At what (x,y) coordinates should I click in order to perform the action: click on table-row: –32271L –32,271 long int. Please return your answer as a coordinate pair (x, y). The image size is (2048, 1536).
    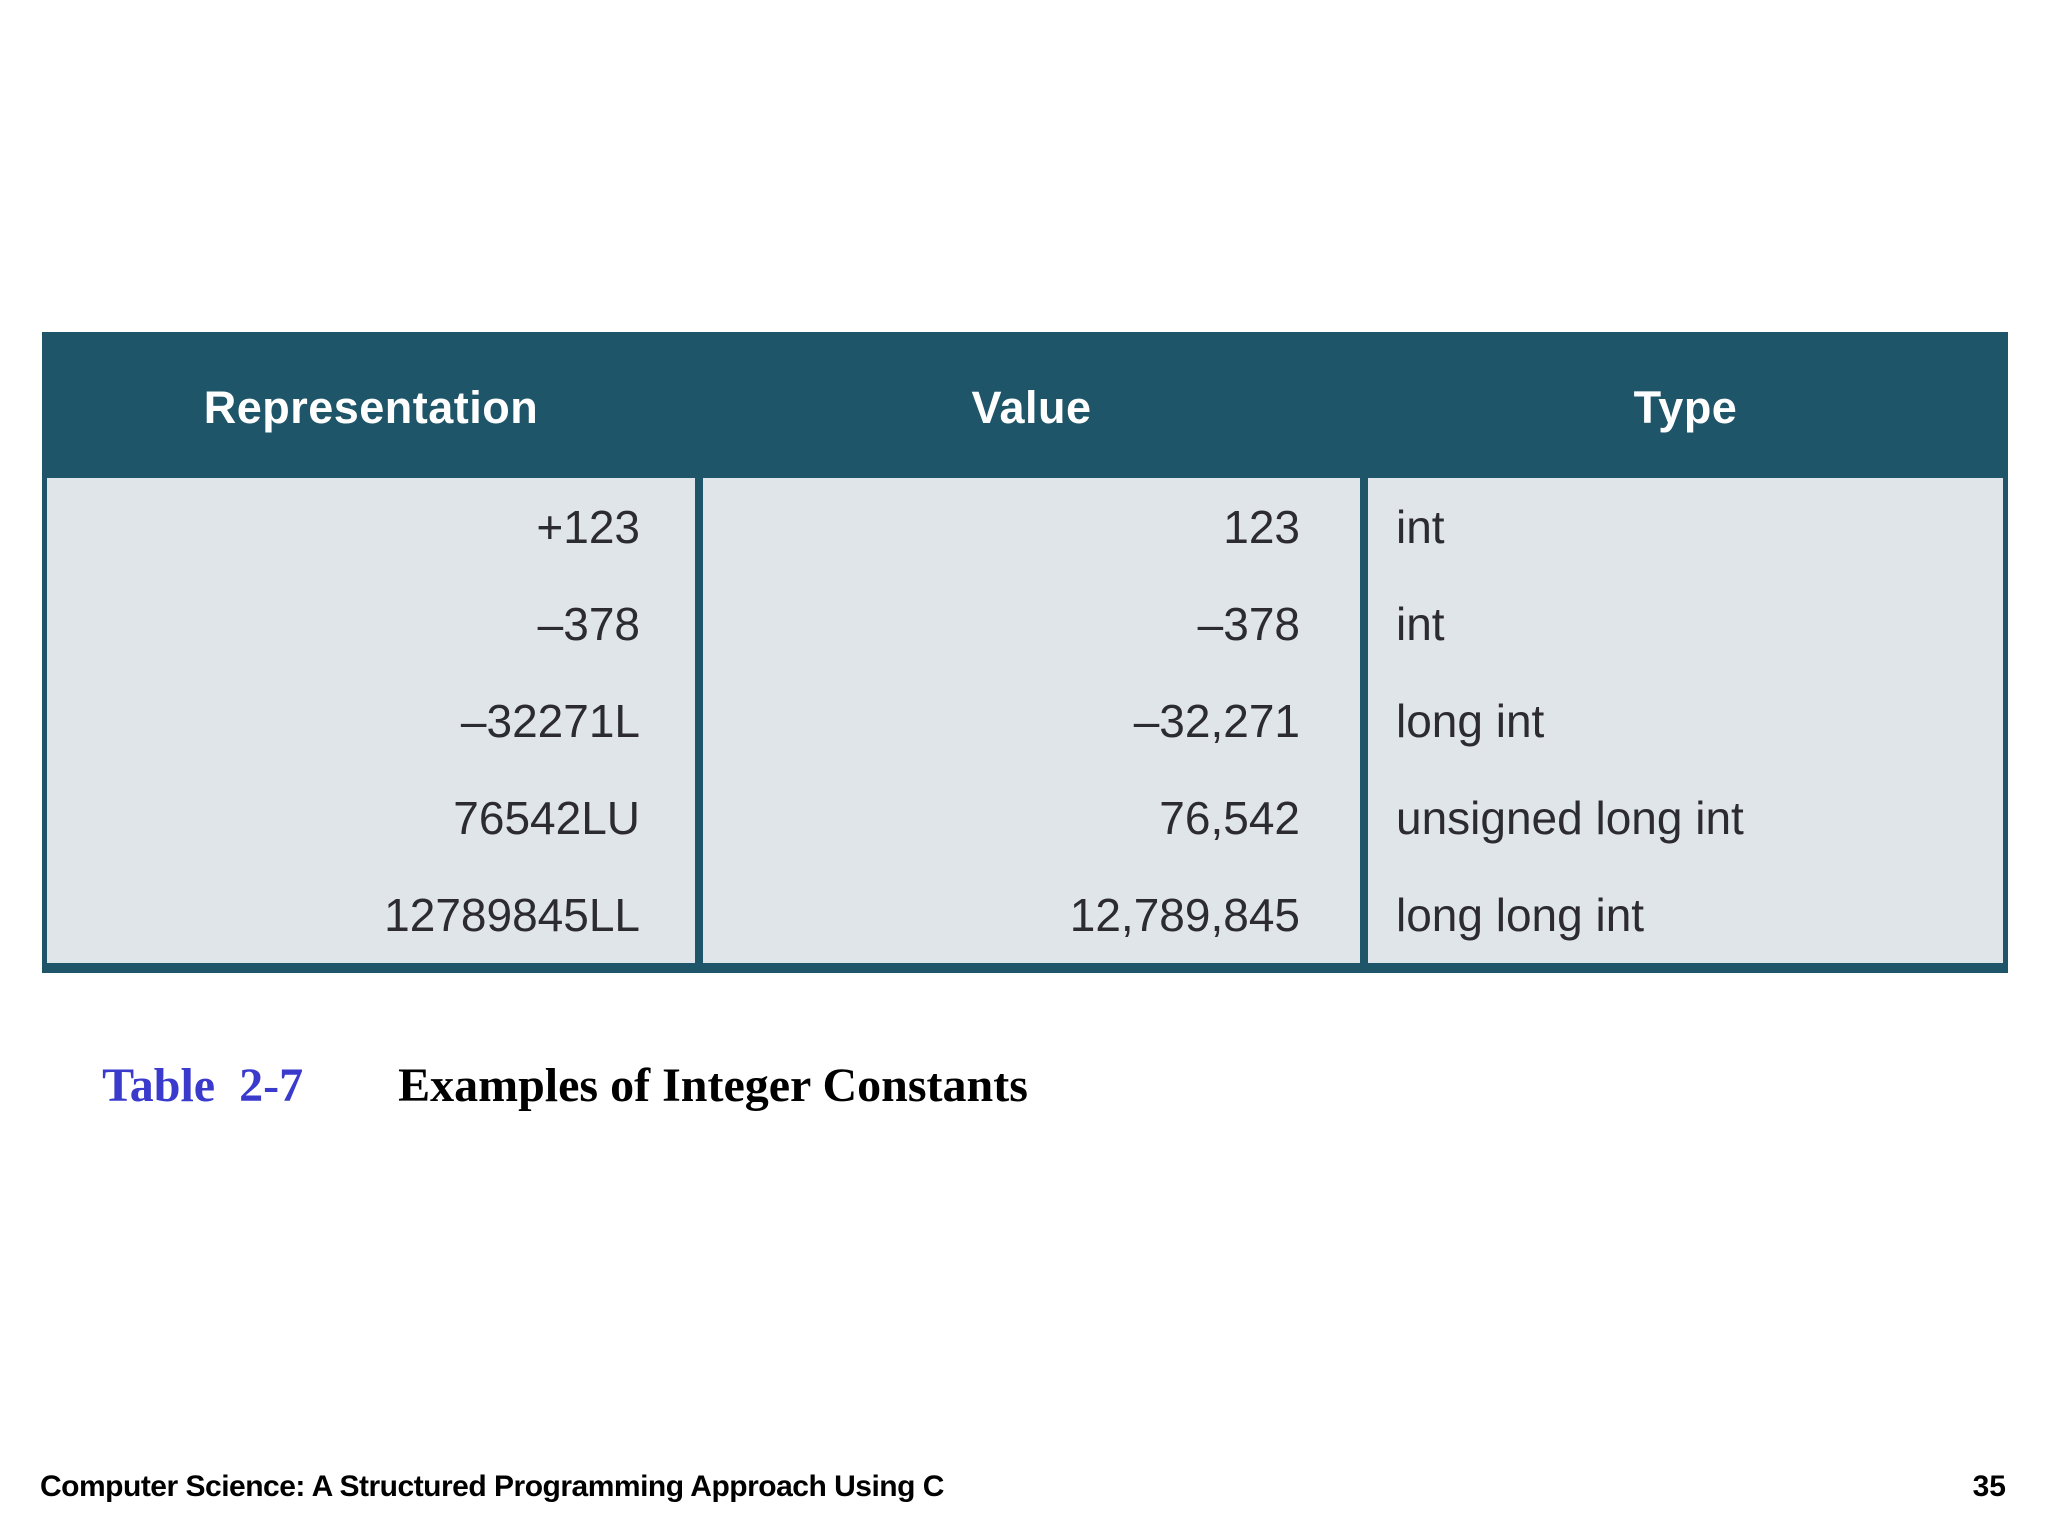
    Looking at the image, I should click on (1025, 720).